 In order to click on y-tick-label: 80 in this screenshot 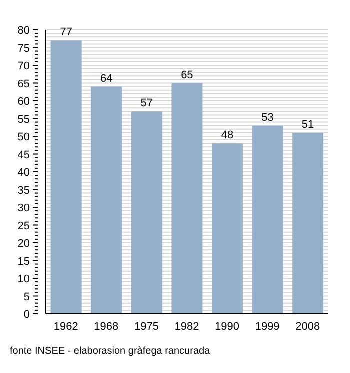, I will do `click(24, 31)`.